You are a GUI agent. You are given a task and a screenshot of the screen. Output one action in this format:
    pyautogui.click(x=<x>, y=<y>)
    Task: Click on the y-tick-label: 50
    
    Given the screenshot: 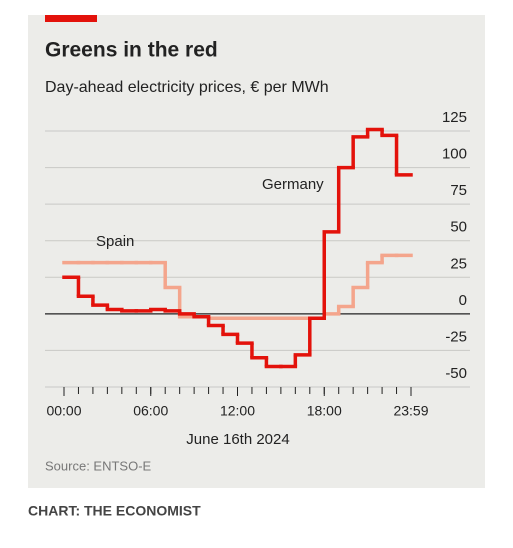 What is the action you would take?
    pyautogui.click(x=458, y=227)
    